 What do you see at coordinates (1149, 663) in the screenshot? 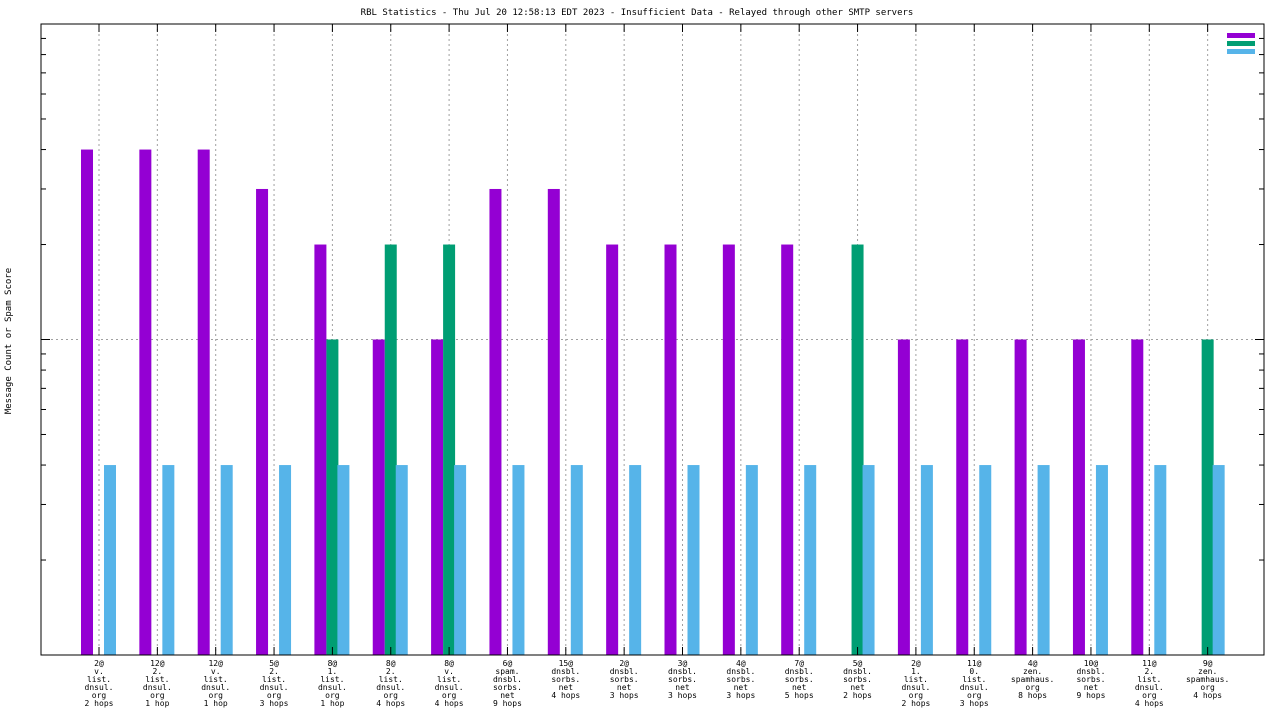
I see `x-tick-label-line: 11@` at bounding box center [1149, 663].